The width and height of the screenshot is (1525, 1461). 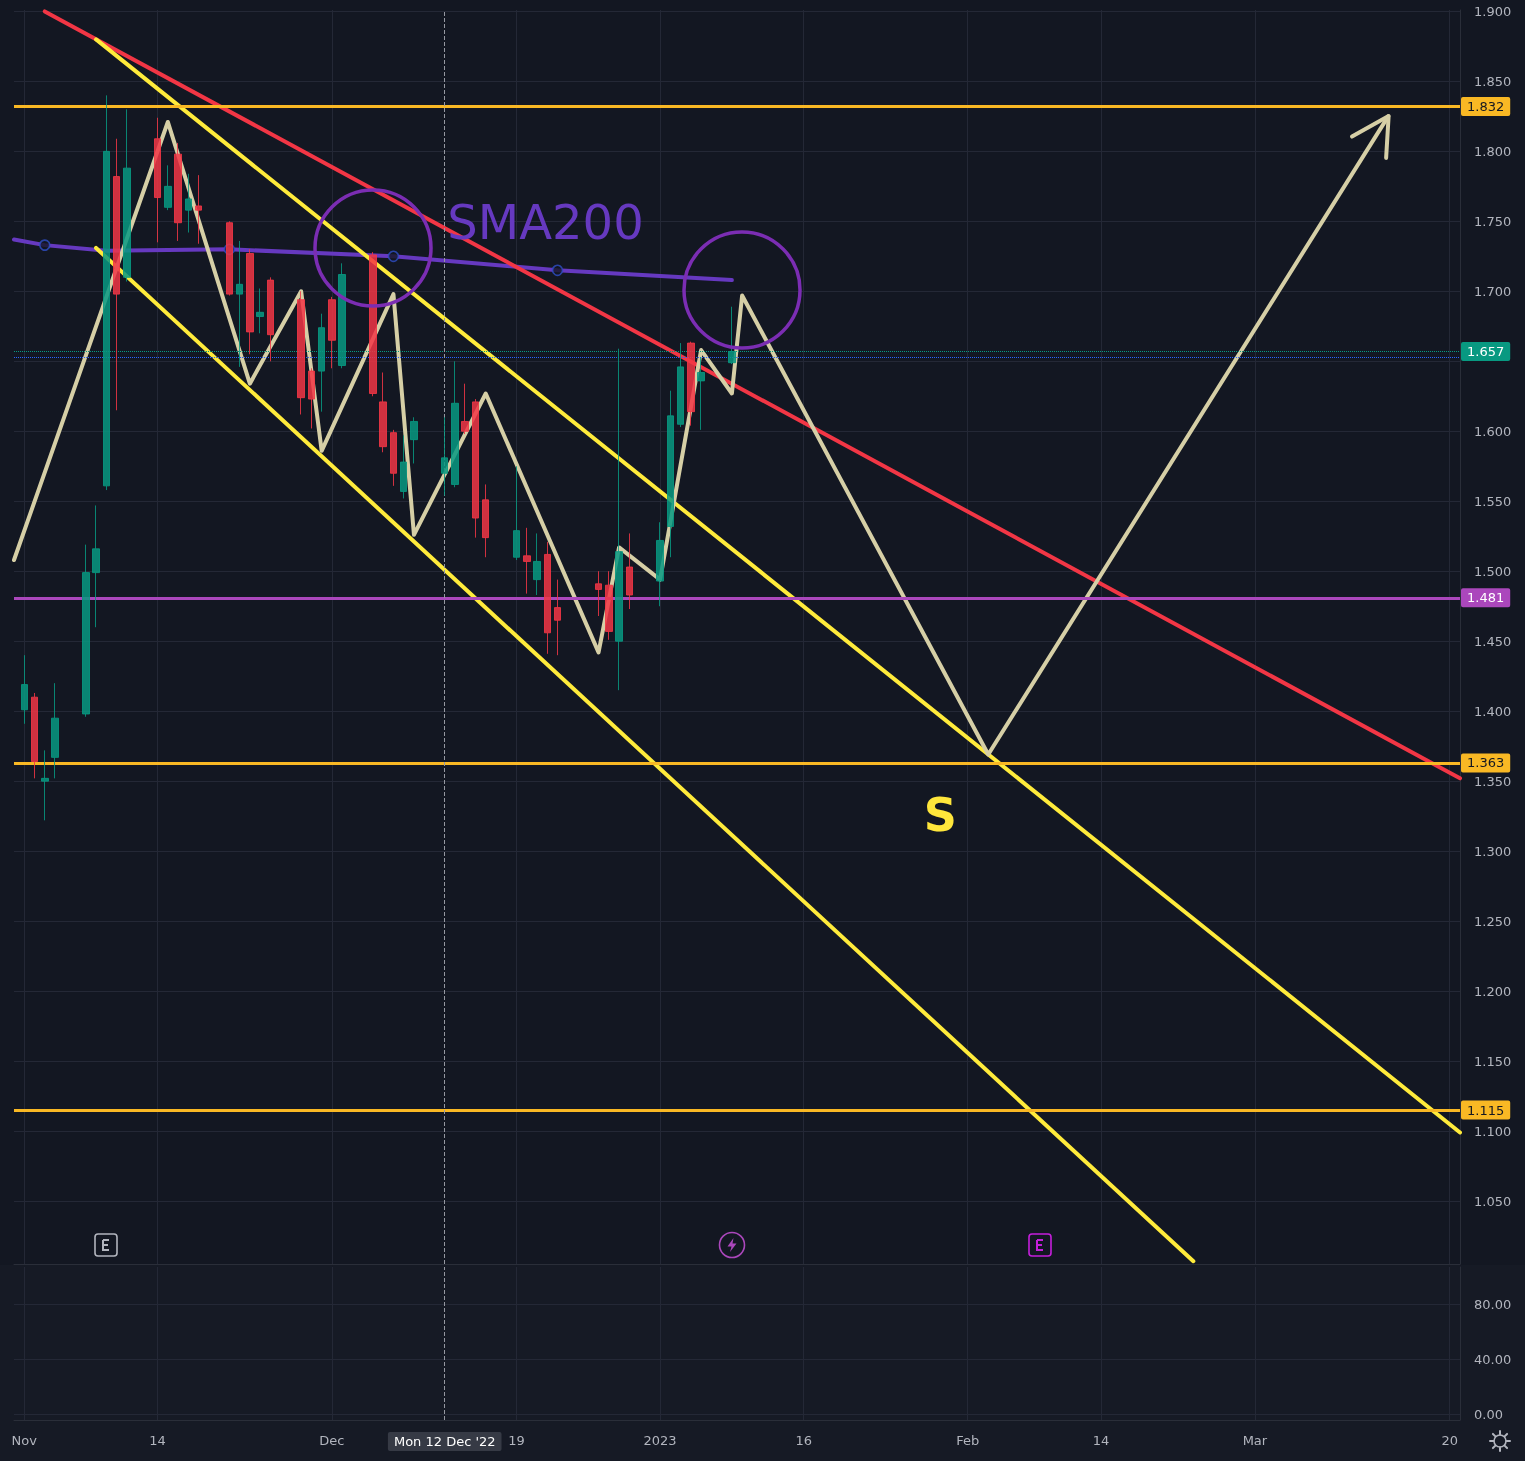 What do you see at coordinates (444, 1441) in the screenshot?
I see `ref-line-label: Mon 12 Dec '22` at bounding box center [444, 1441].